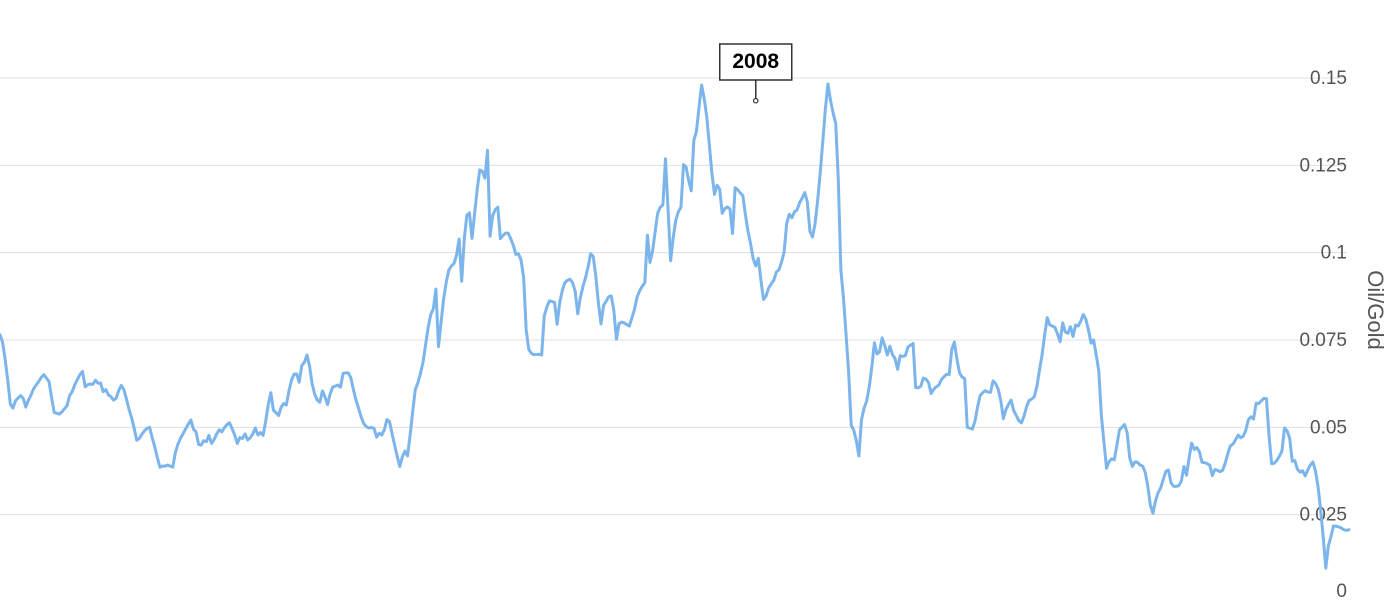 This screenshot has height=600, width=1400. I want to click on annotation-point, so click(755, 100).